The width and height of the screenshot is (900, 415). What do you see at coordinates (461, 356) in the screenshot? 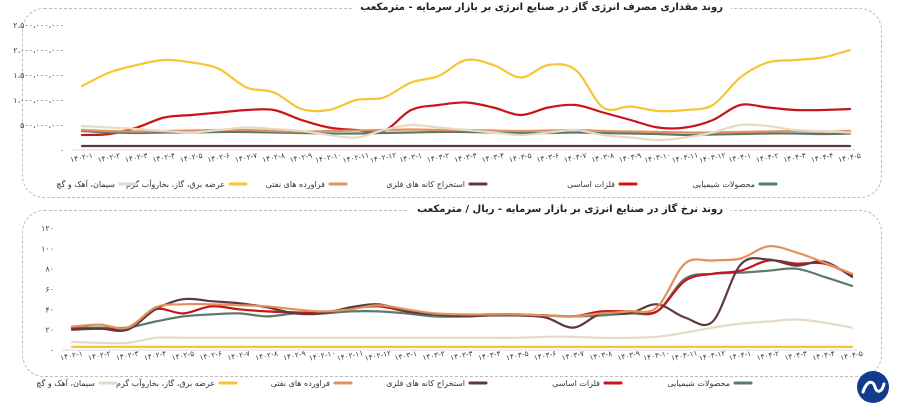
I see `x-tick-label: ۱۴۰۳-۳` at bounding box center [461, 356].